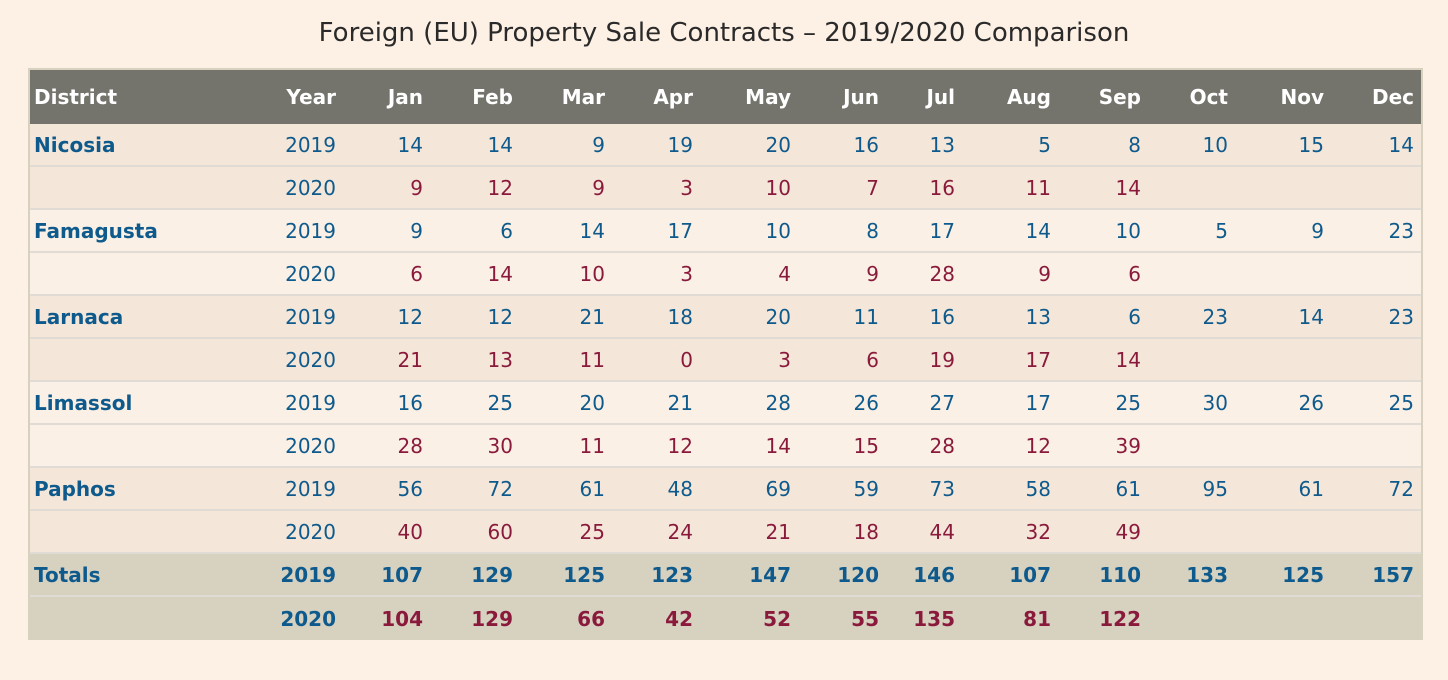 This screenshot has height=680, width=1448. Describe the element at coordinates (76, 97) in the screenshot. I see `column-header-district: District` at that location.